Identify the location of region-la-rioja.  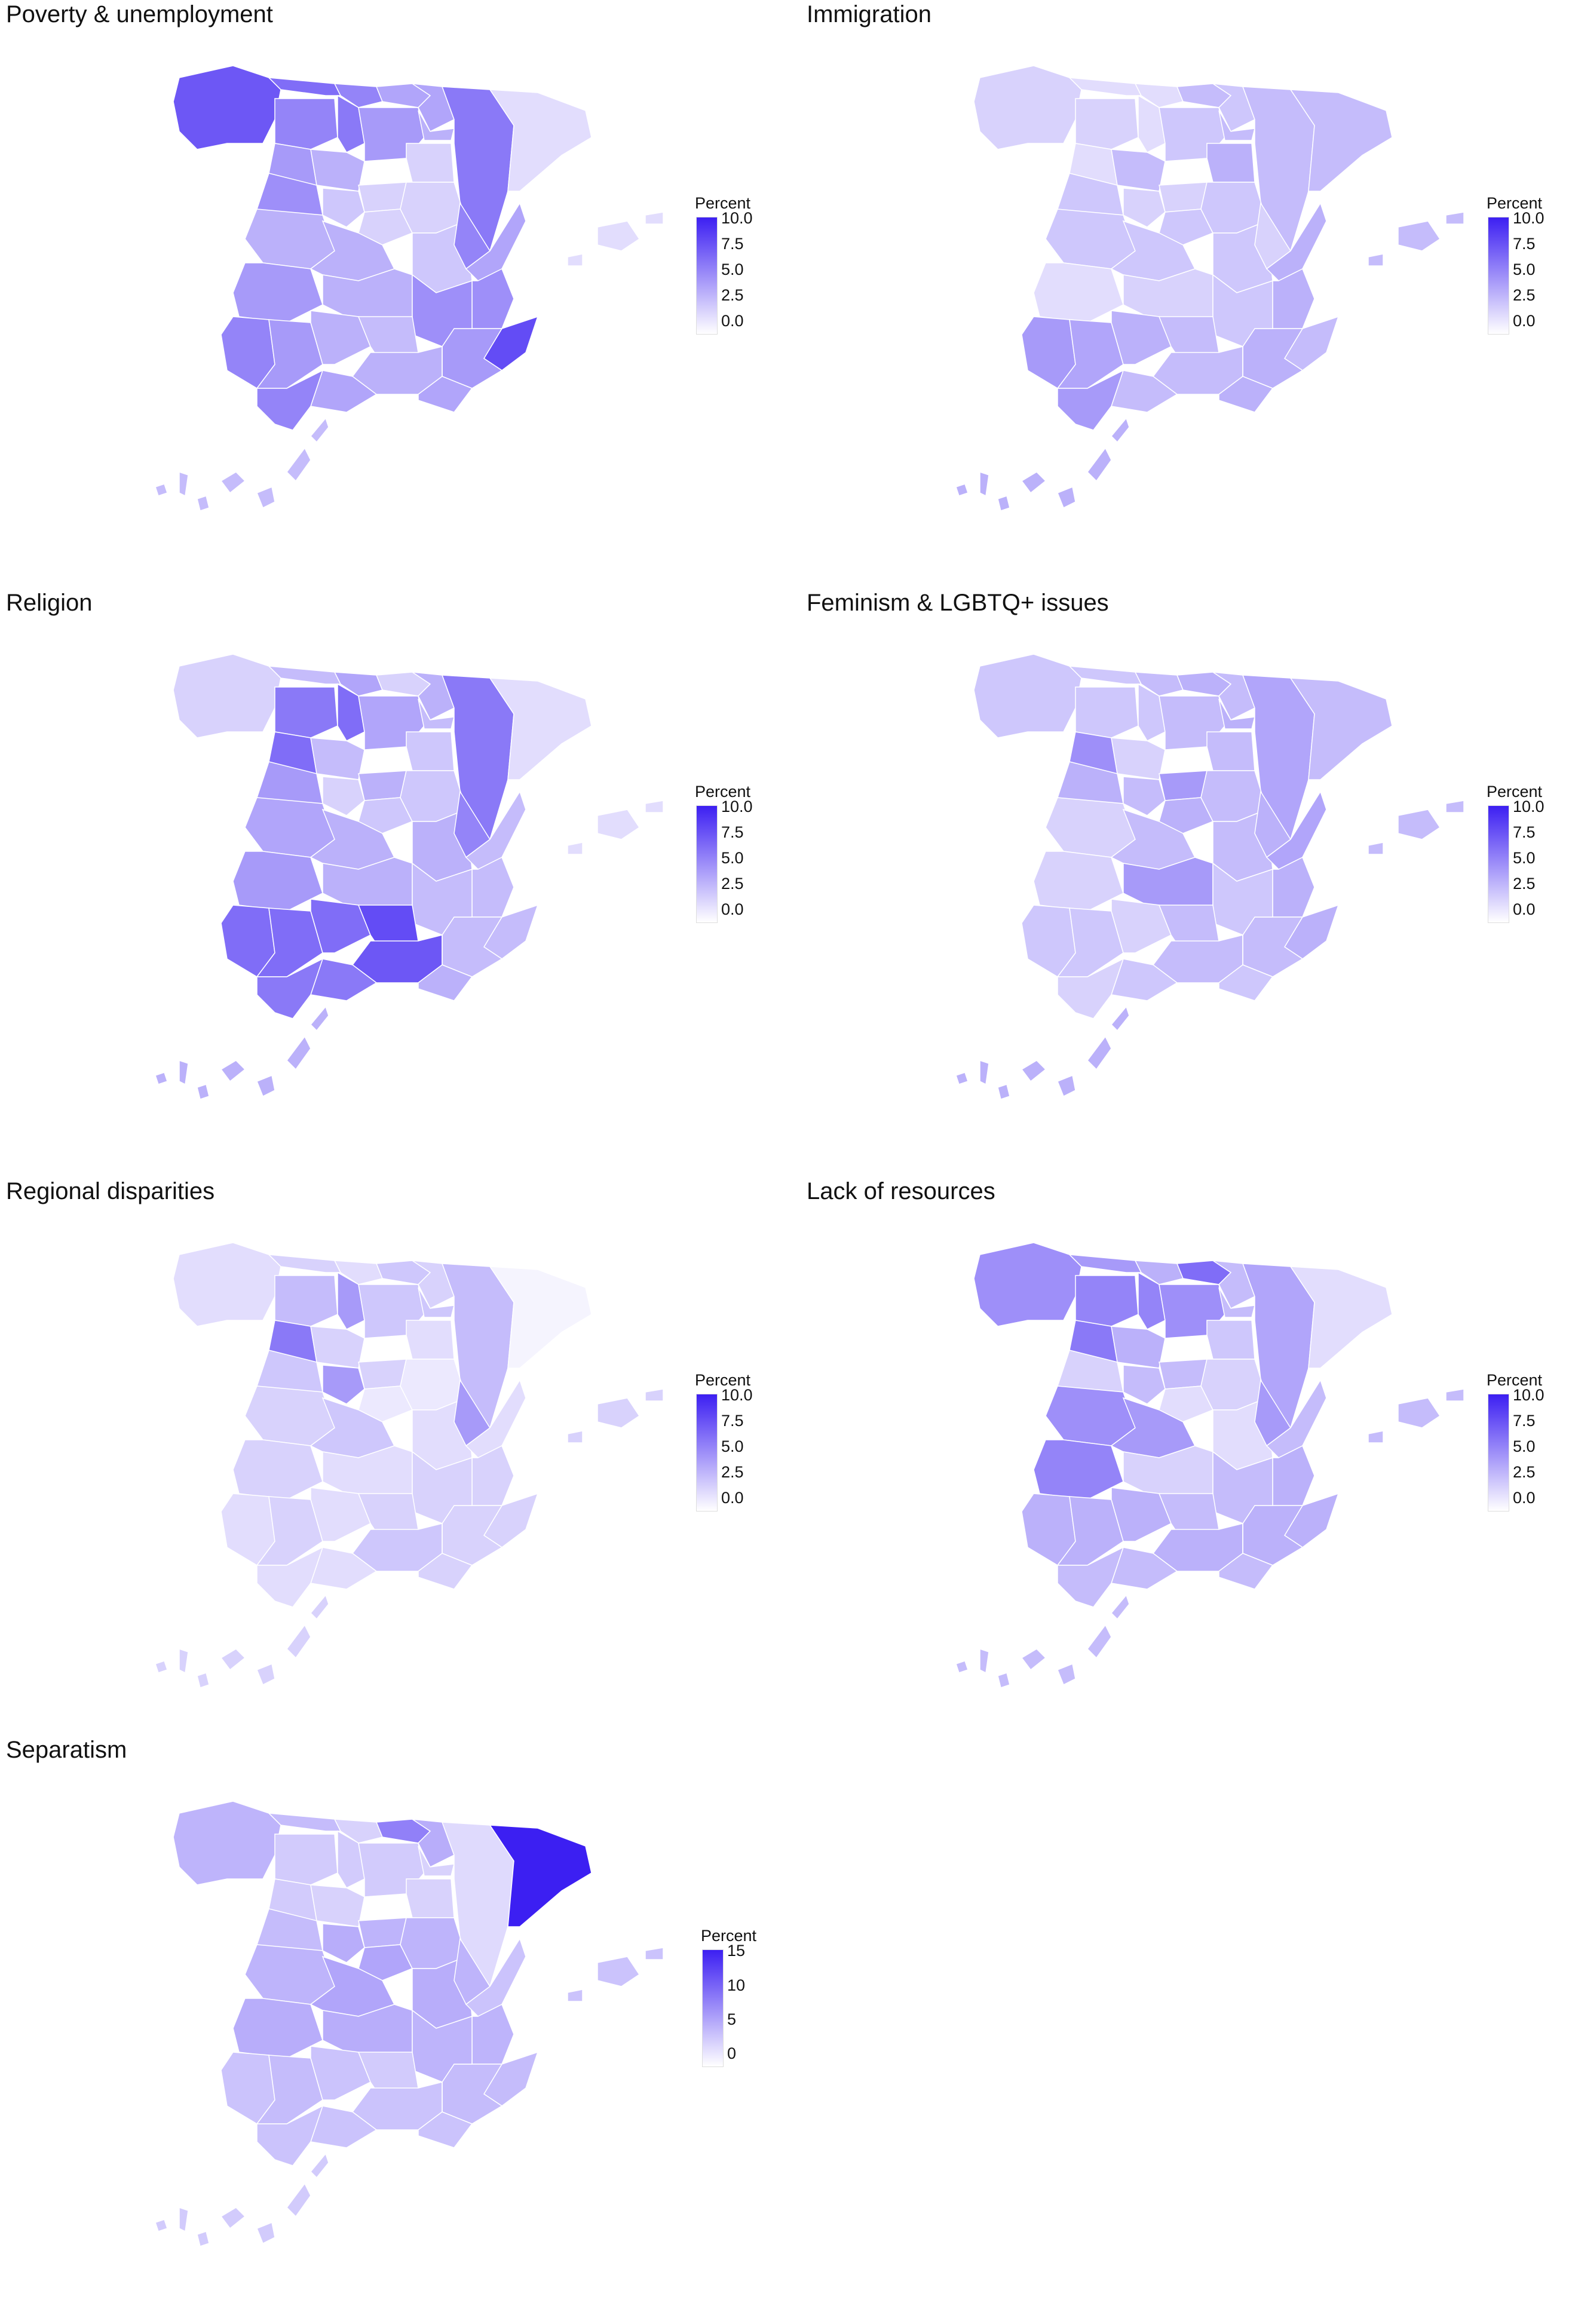
(1236, 713).